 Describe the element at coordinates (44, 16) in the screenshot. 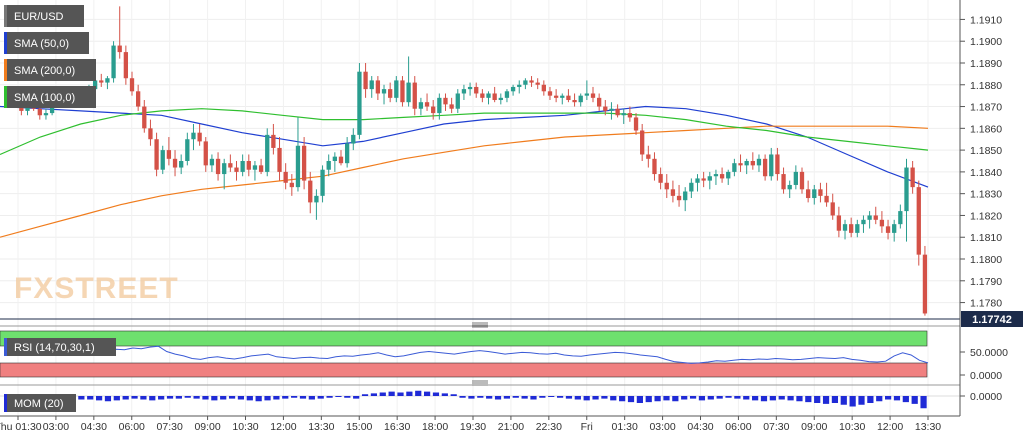

I see `legend-symbol: EUR/USD` at that location.